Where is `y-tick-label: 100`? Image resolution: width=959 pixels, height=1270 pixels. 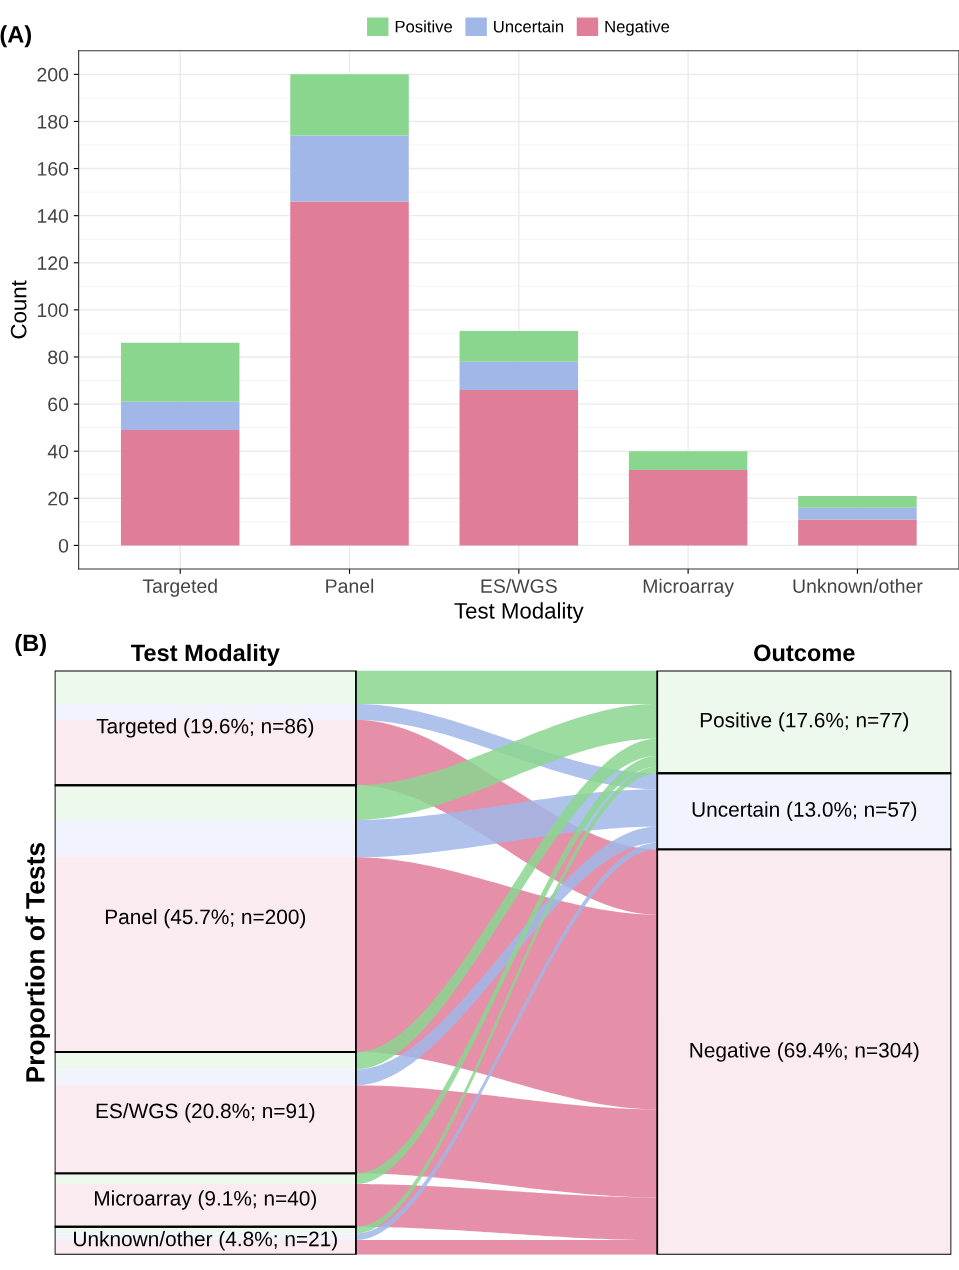
y-tick-label: 100 is located at coordinates (53, 310).